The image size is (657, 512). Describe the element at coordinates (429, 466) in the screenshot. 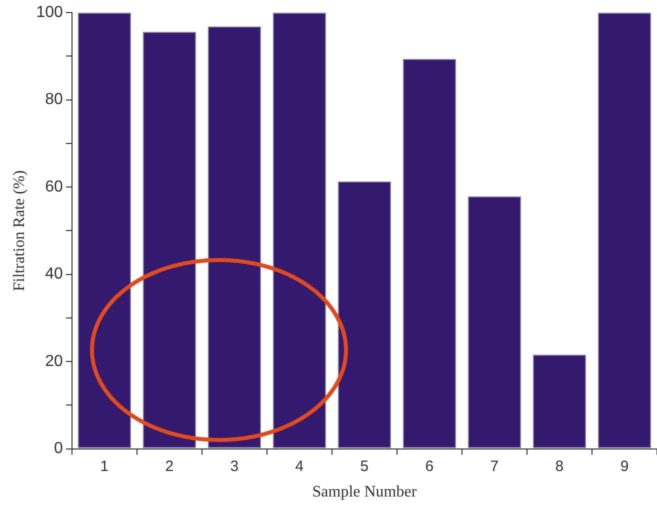

I see `x-tick-label: 6` at that location.